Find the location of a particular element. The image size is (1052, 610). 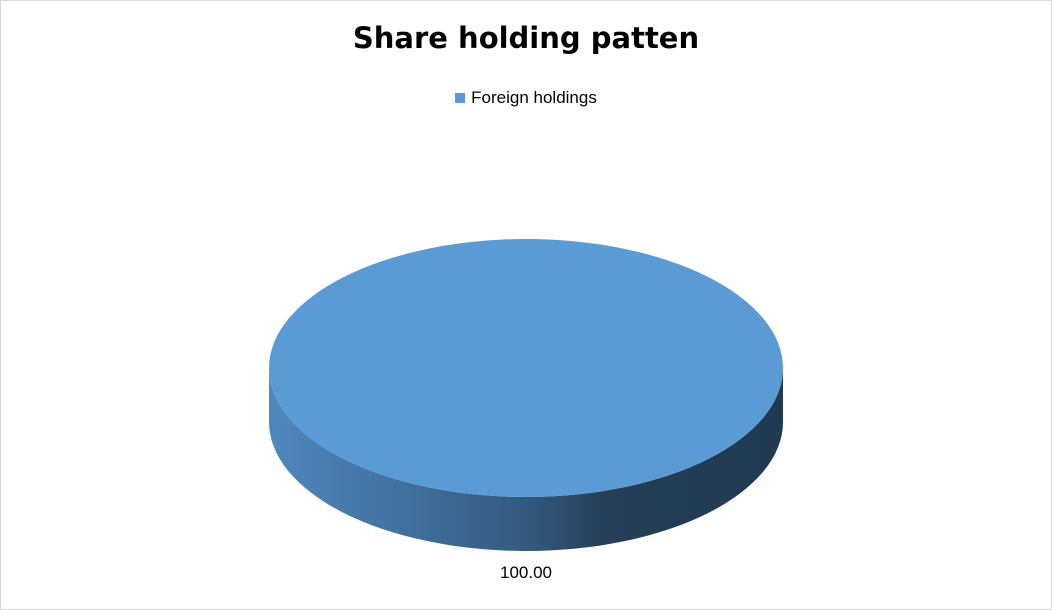

pie-slice-side is located at coordinates (526, 459).